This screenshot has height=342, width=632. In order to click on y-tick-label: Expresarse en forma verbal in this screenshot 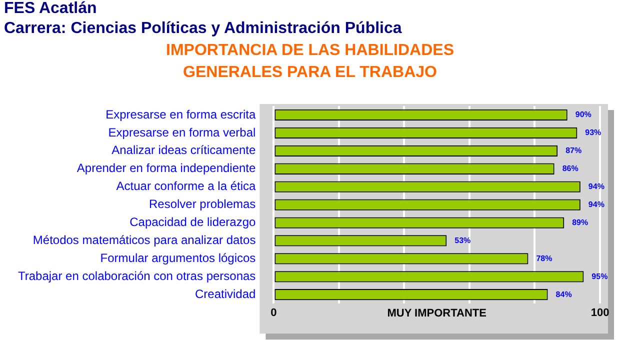, I will do `click(182, 132)`.